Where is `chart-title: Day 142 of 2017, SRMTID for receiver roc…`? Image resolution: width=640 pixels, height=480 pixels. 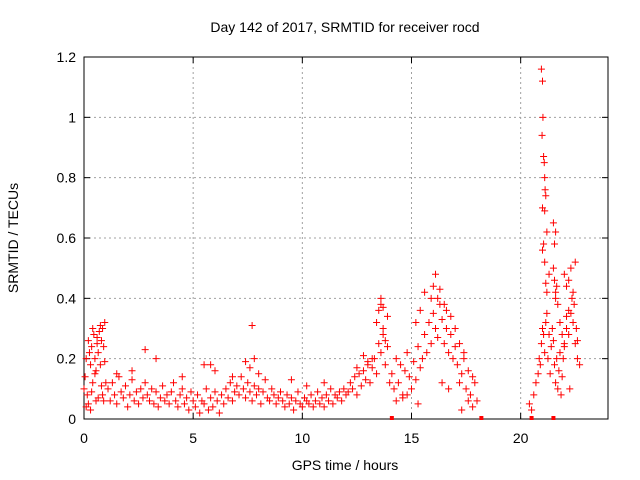
chart-title: Day 142 of 2017, SRMTID for receiver roc… is located at coordinates (344, 27).